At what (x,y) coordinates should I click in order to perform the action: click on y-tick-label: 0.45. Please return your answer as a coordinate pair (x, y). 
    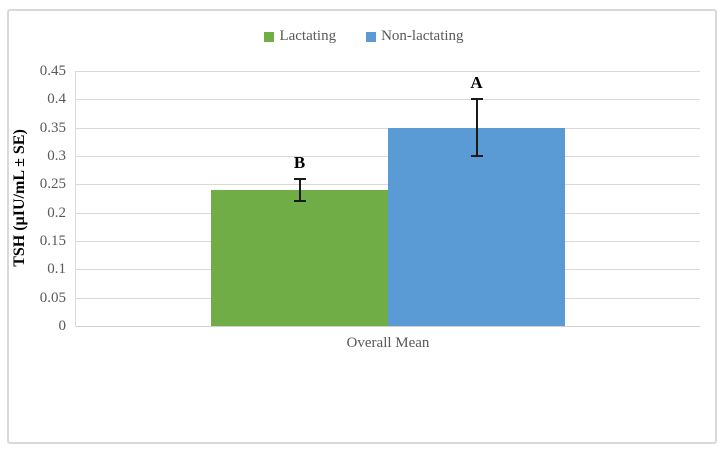
    Looking at the image, I should click on (52, 71).